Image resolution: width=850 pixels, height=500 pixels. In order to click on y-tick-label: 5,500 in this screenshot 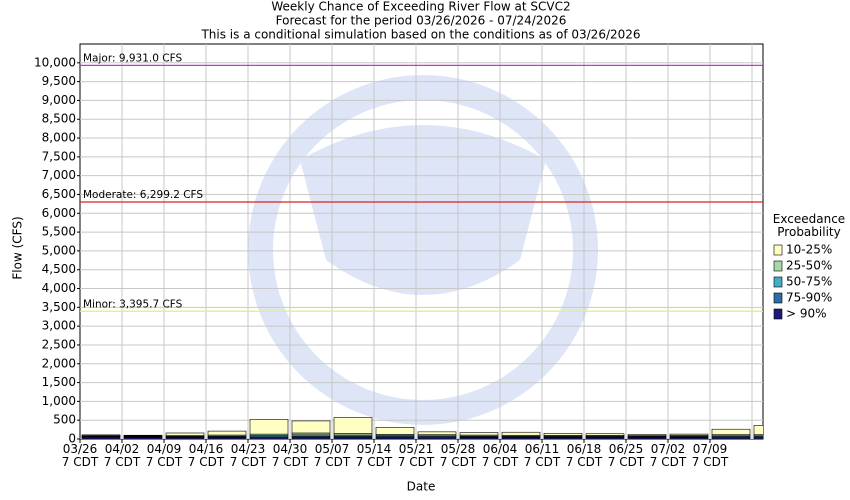, I will do `click(59, 232)`.